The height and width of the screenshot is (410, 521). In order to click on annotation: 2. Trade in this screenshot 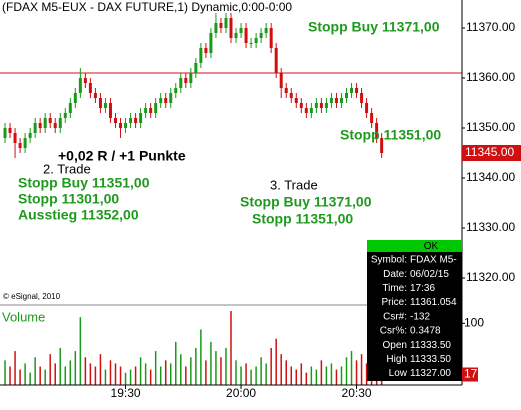, I will do `click(67, 168)`.